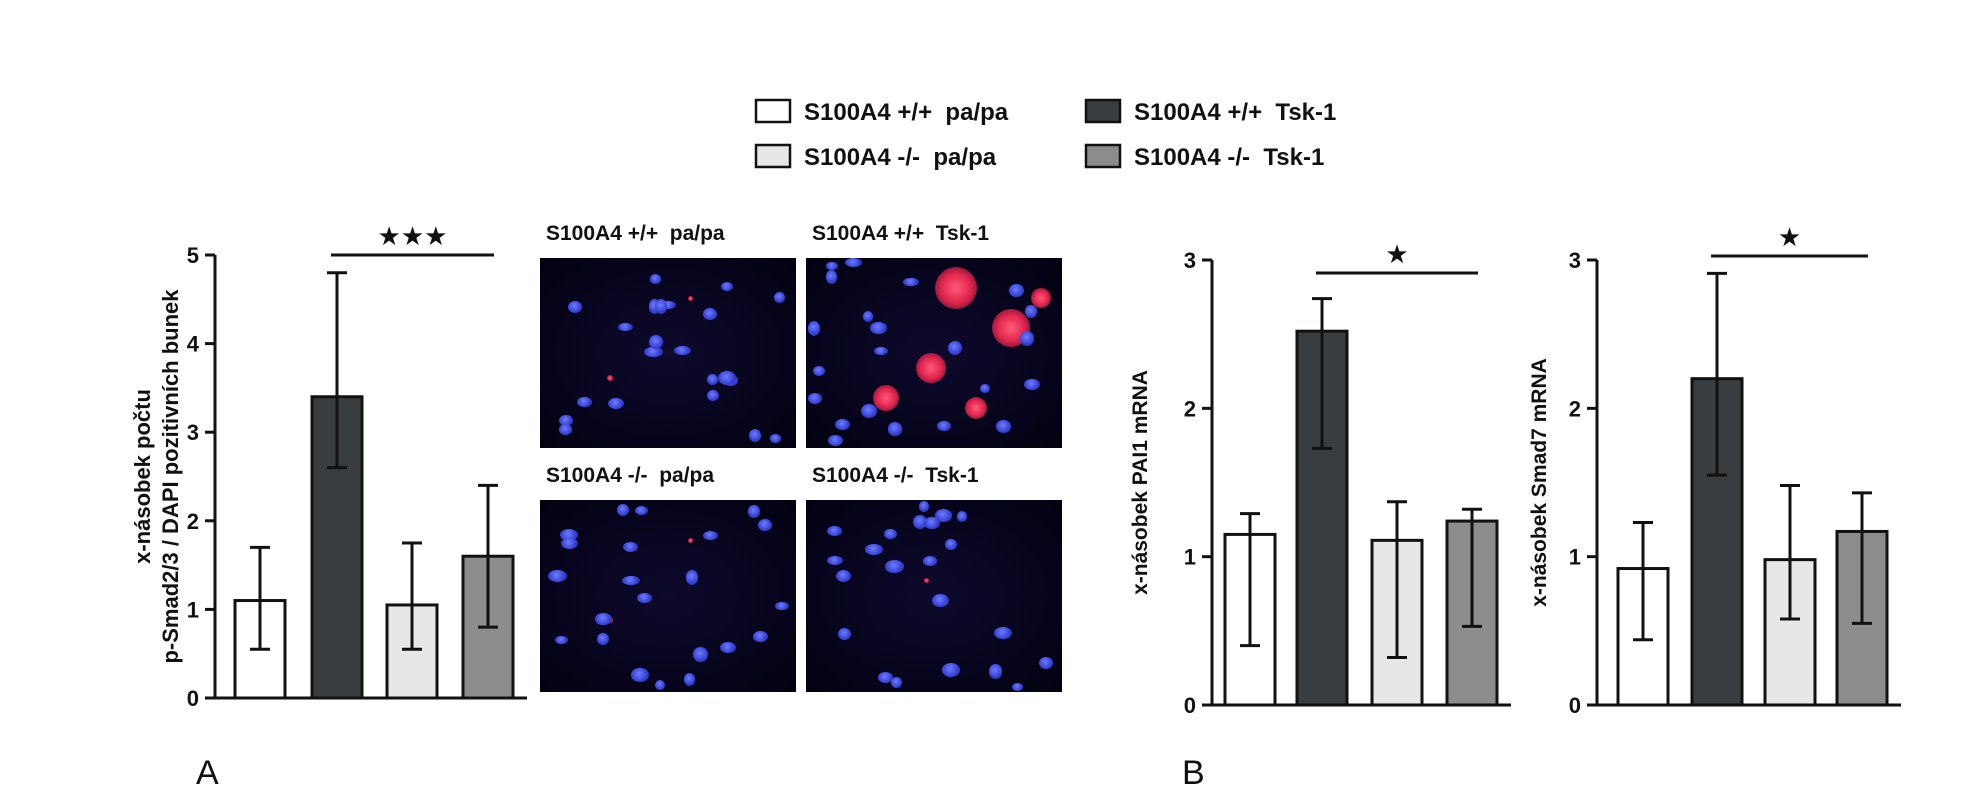 The image size is (1981, 800). I want to click on legend-item: S100A4 -/- Tsk-1, so click(1204, 157).